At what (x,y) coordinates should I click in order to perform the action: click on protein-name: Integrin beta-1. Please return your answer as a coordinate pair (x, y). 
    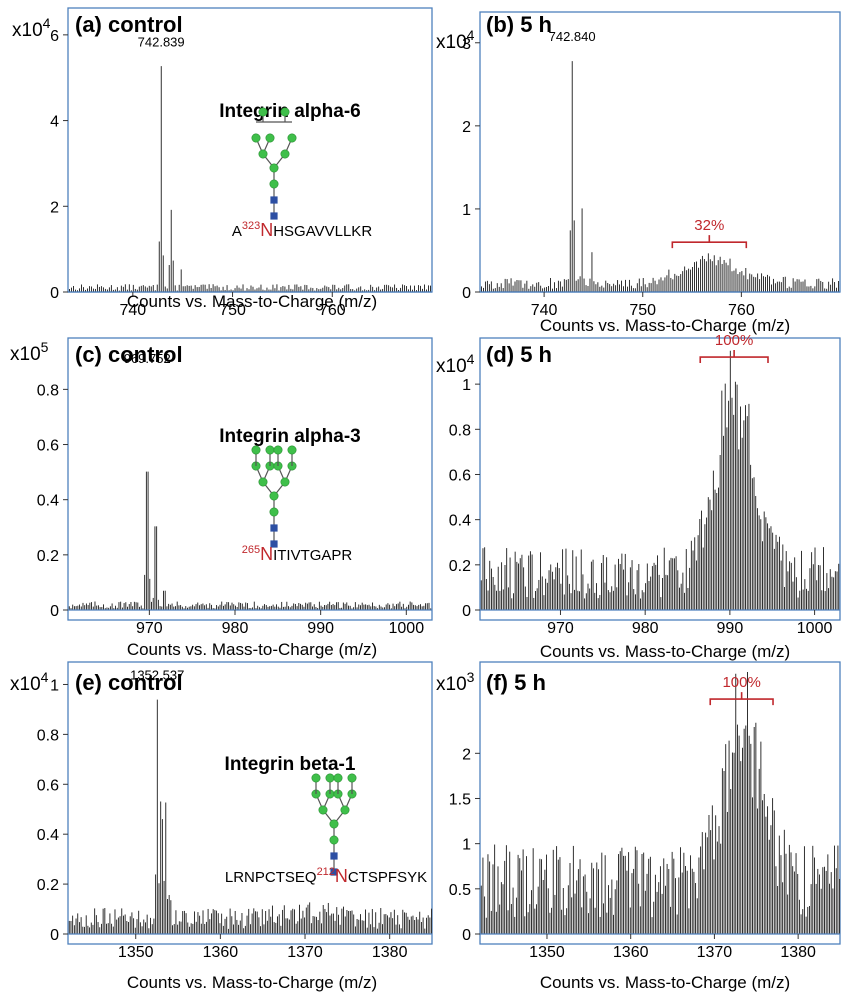
    Looking at the image, I should click on (290, 764).